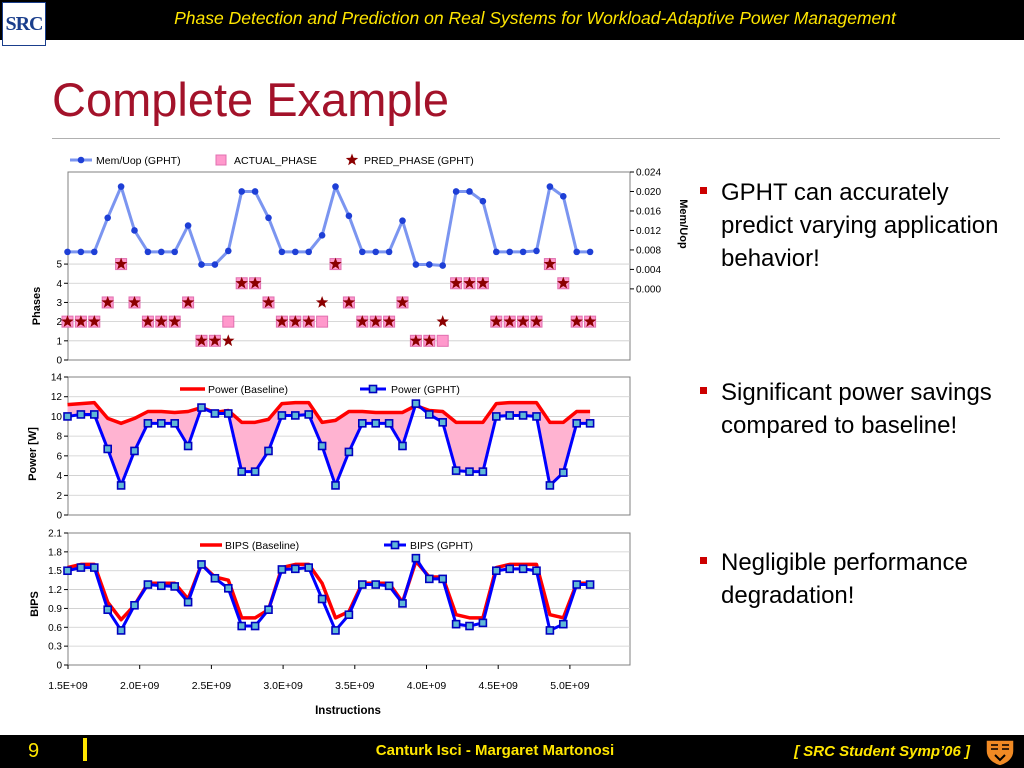  I want to click on legend-pred-phase-star, so click(352, 159).